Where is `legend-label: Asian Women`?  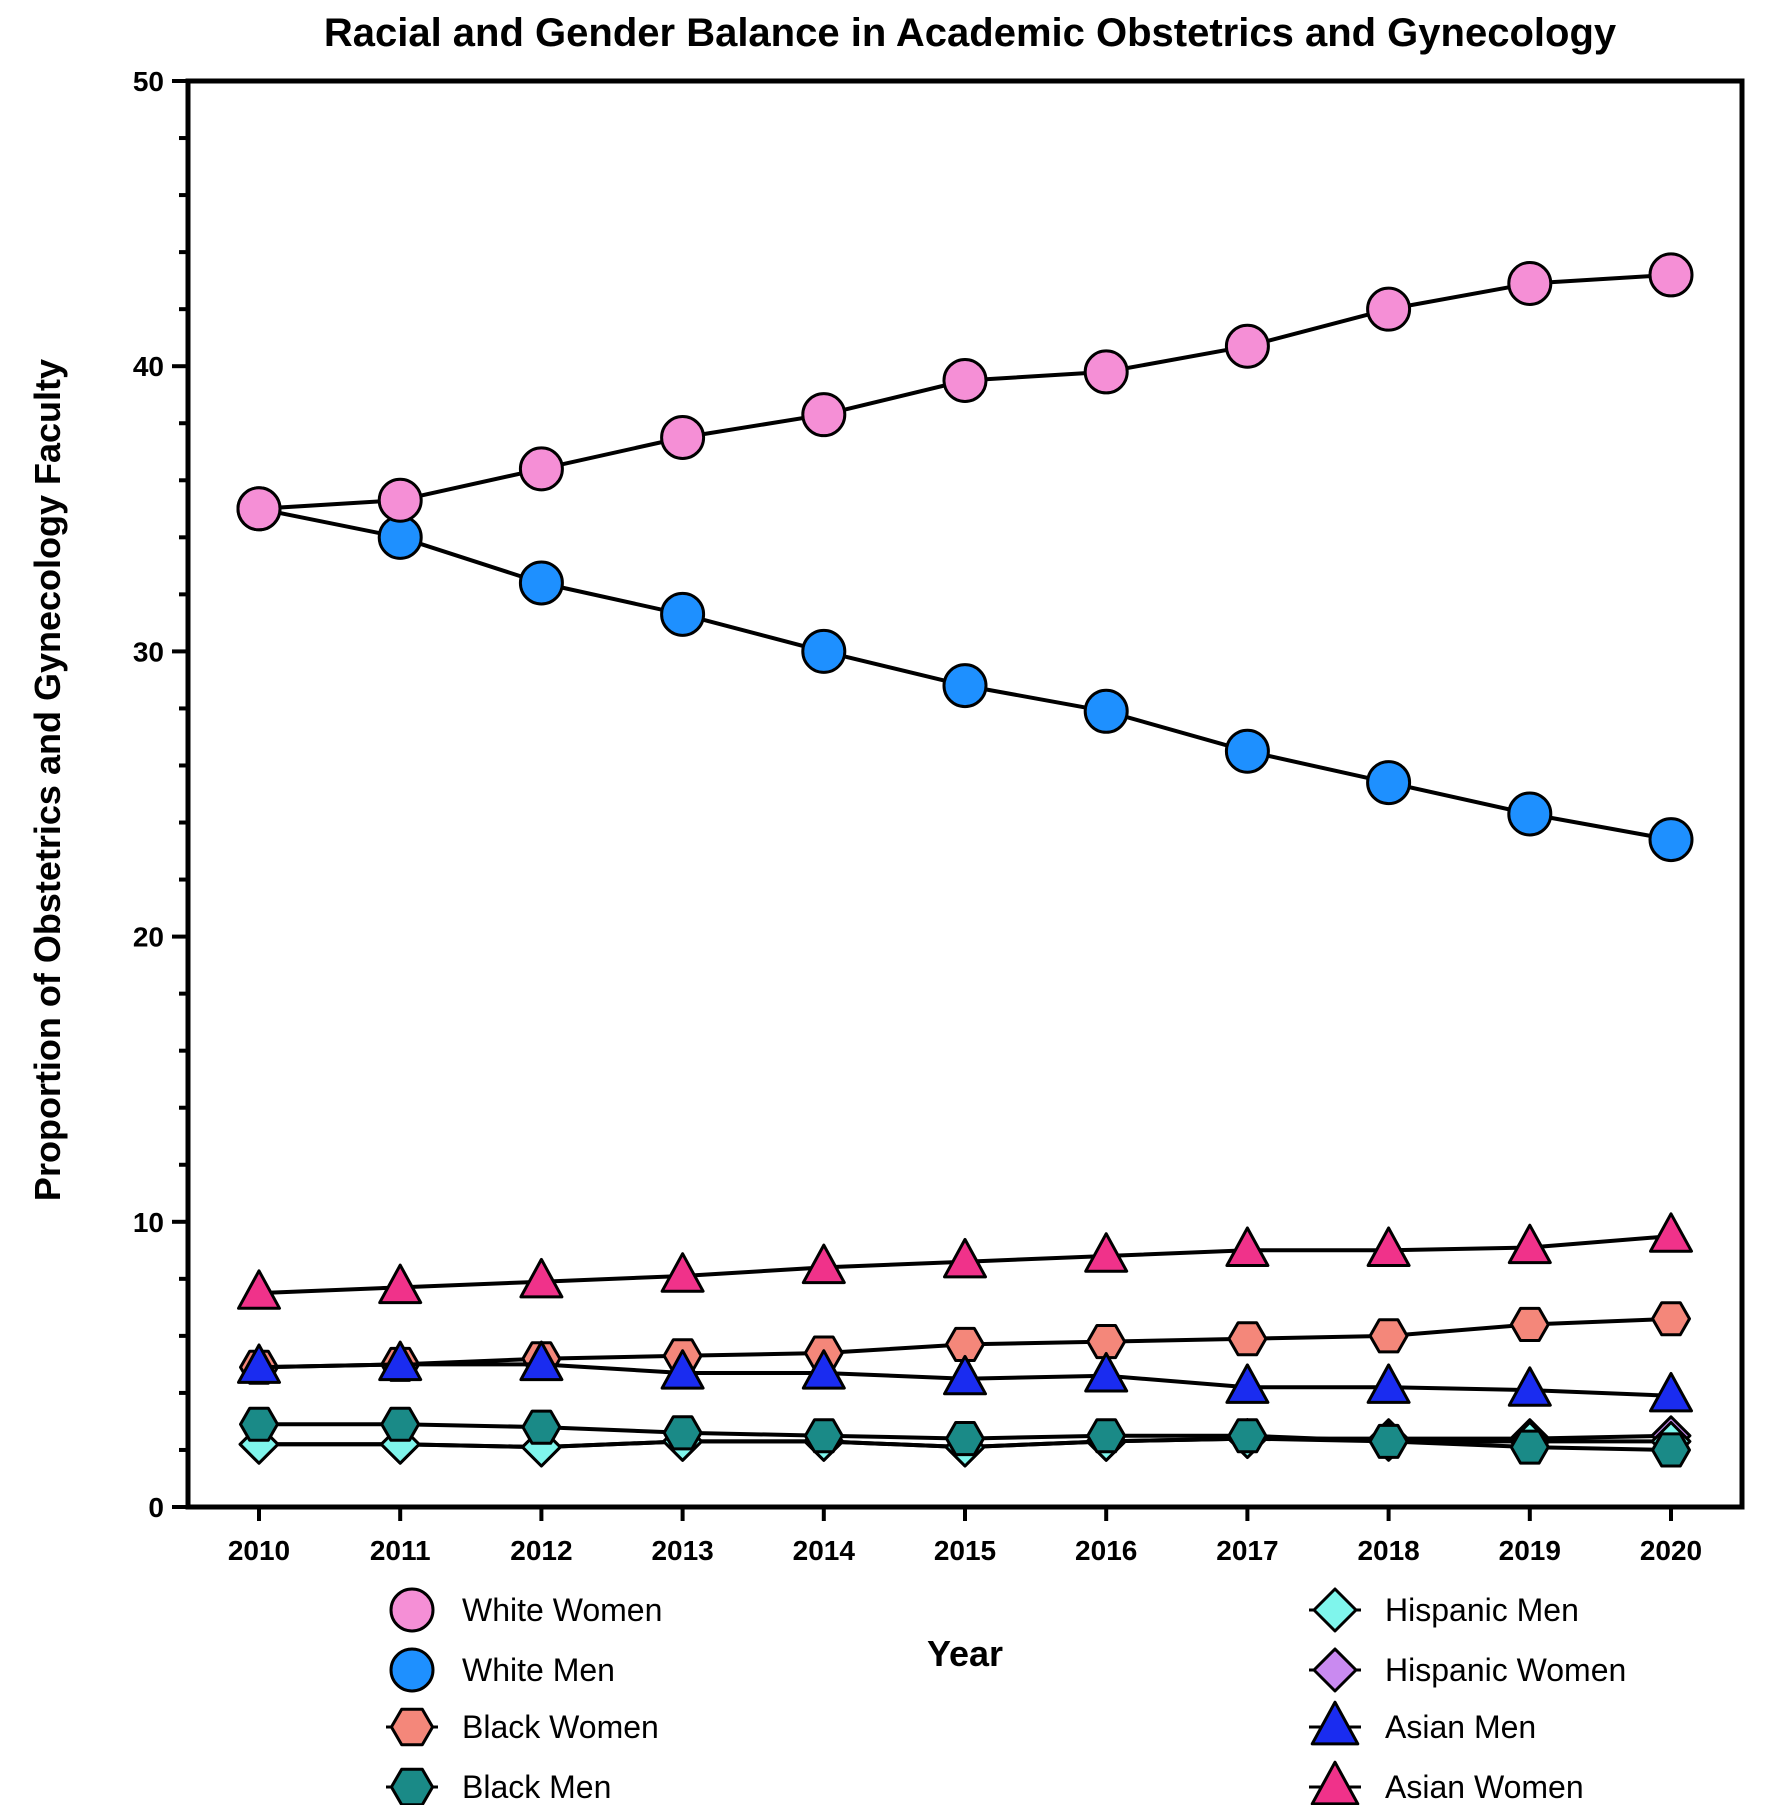 legend-label: Asian Women is located at coordinates (1484, 1787).